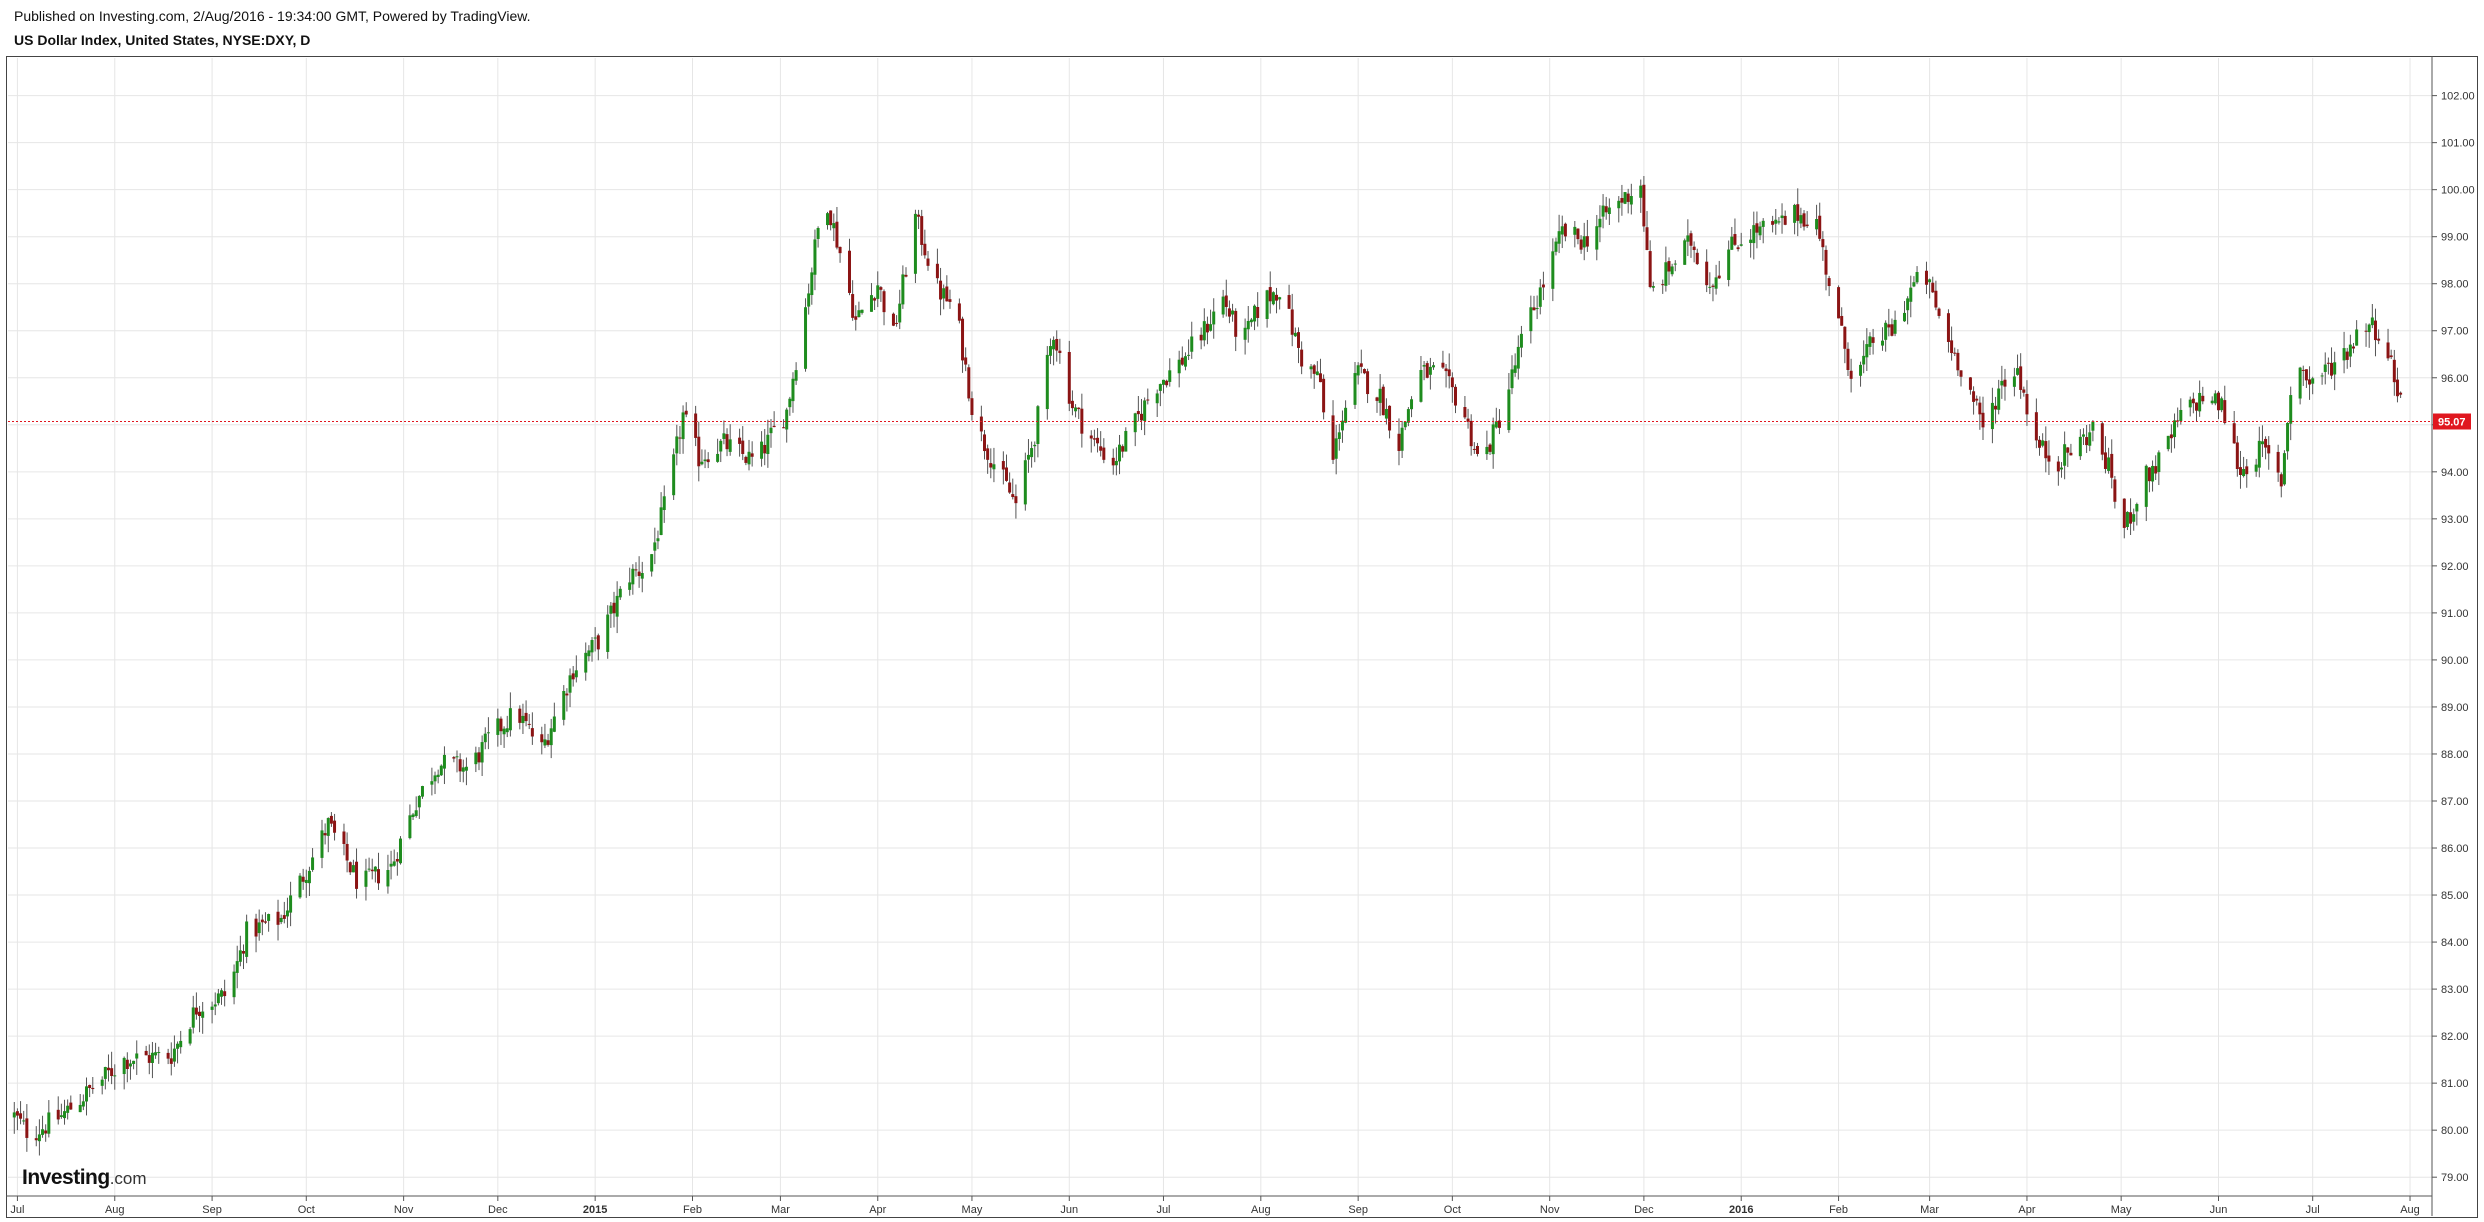  I want to click on x-tick-label: Sep, so click(212, 1210).